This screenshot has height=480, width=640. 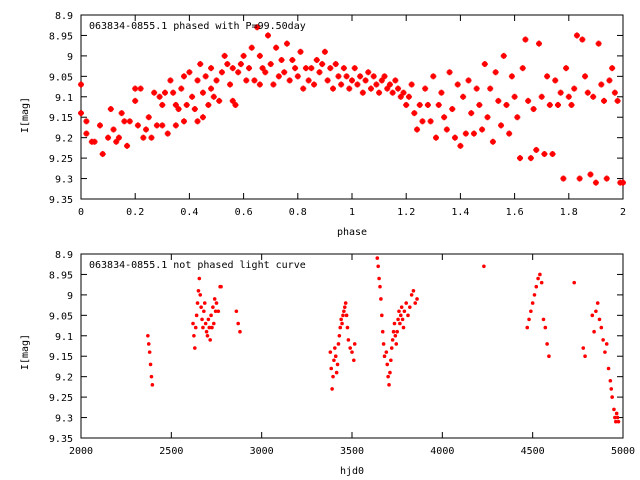 I want to click on phased-y-tick-label: 9.15, so click(x=61, y=118).